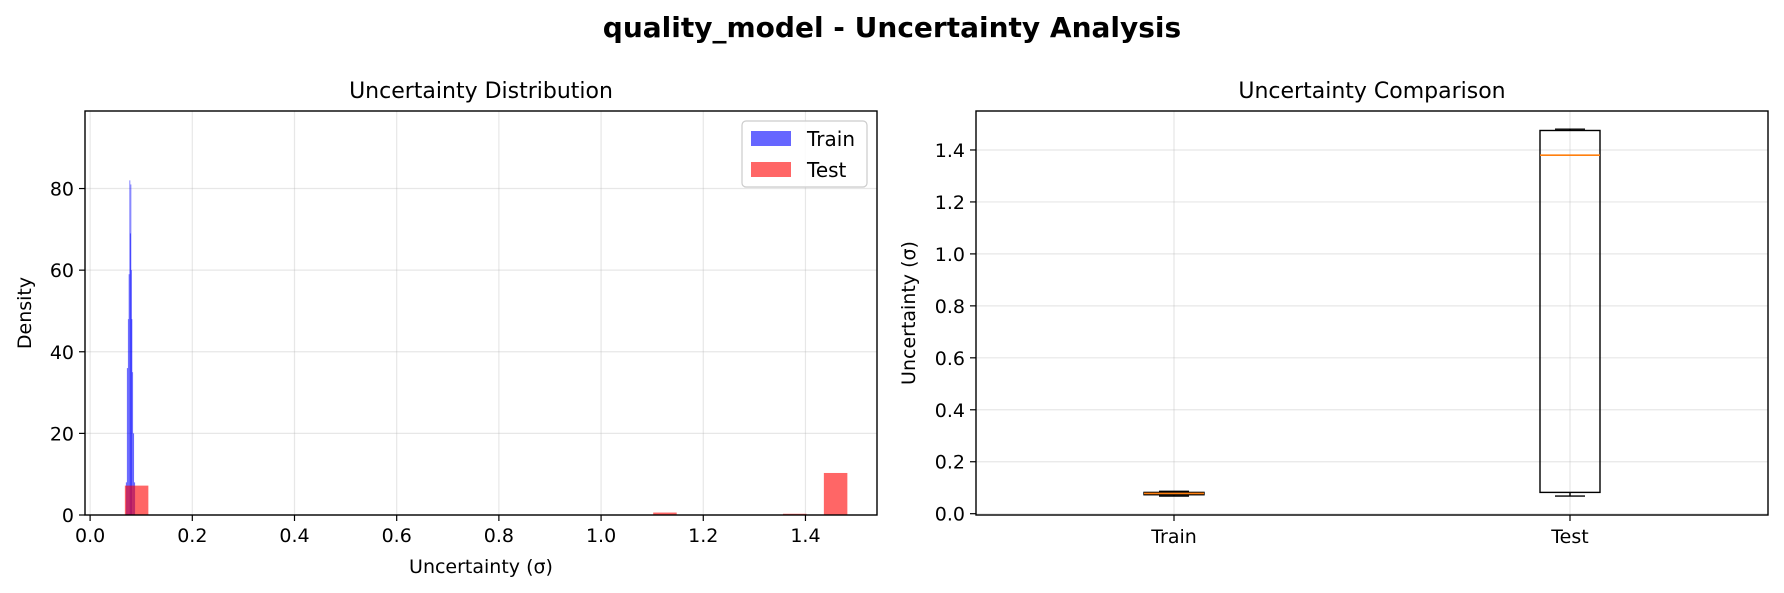 The width and height of the screenshot is (1784, 593). Describe the element at coordinates (62, 353) in the screenshot. I see `y-tick-label: 40` at that location.